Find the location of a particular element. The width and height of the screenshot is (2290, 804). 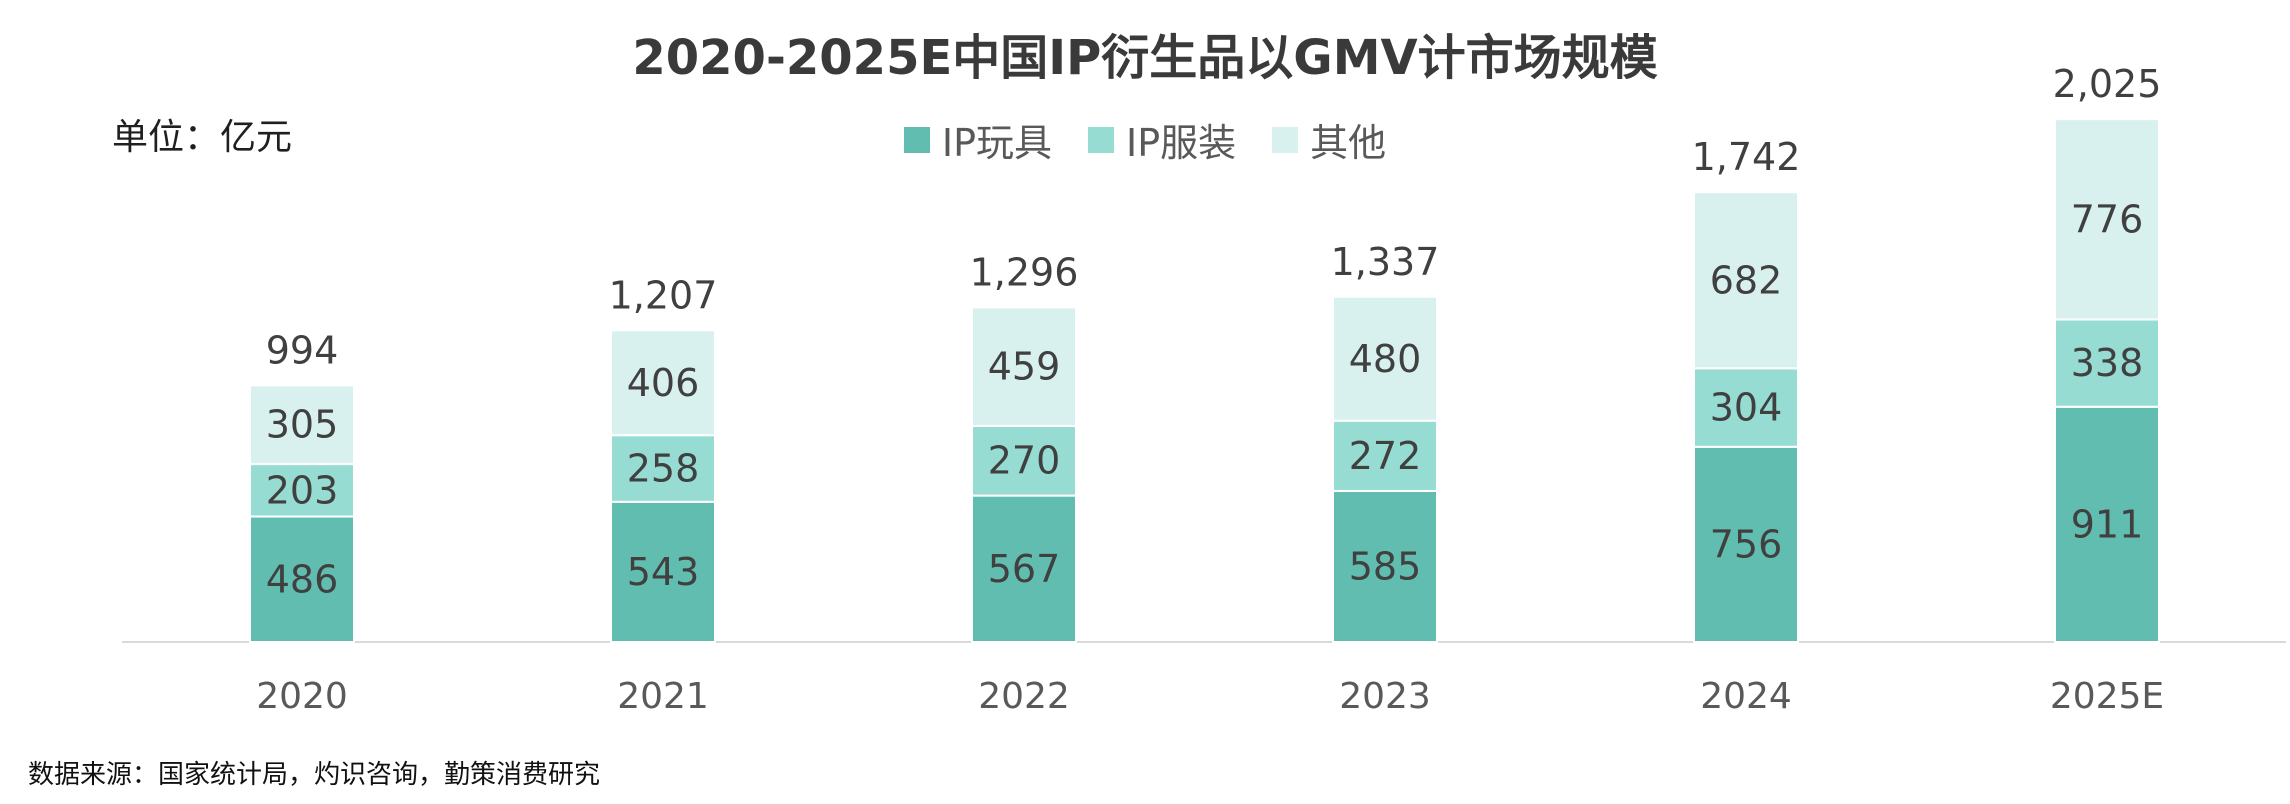

segment-label-2020-2: 305 is located at coordinates (302, 425).